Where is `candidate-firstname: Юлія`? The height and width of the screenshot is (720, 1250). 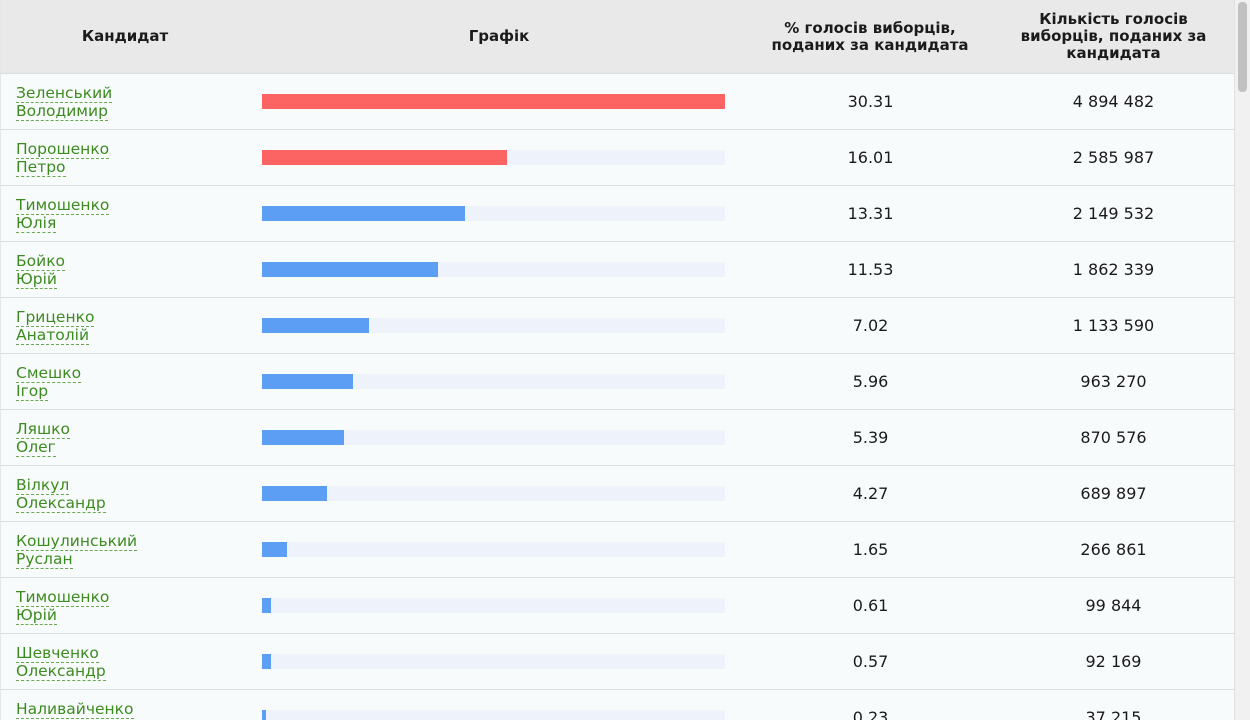 candidate-firstname: Юлія is located at coordinates (36, 223).